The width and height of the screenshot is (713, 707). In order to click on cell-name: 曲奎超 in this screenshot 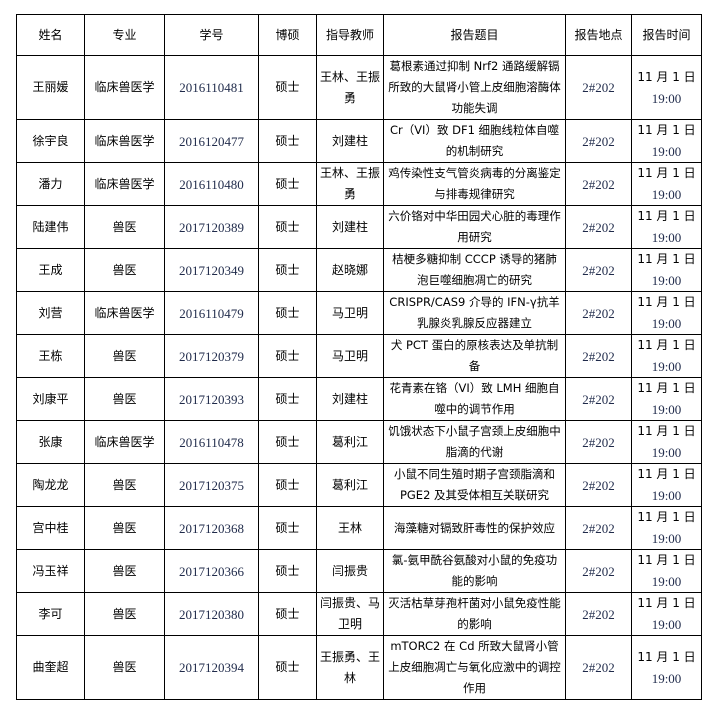, I will do `click(50, 667)`.